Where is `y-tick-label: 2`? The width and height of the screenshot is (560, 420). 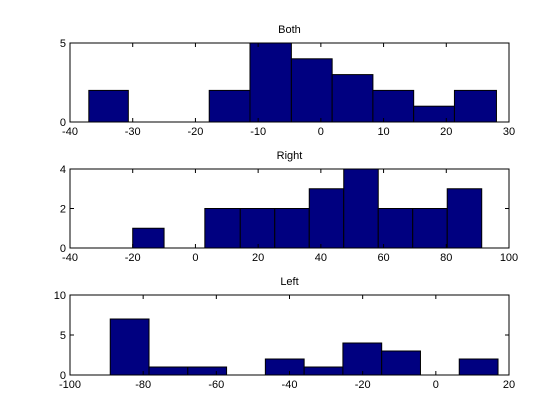 y-tick-label: 2 is located at coordinates (63, 210).